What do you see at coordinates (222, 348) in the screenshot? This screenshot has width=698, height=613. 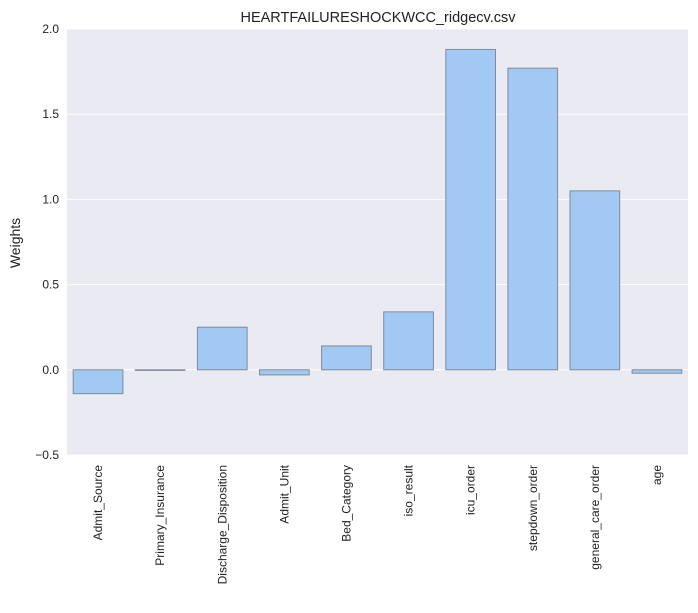 I see `bar-discharge-disposition` at bounding box center [222, 348].